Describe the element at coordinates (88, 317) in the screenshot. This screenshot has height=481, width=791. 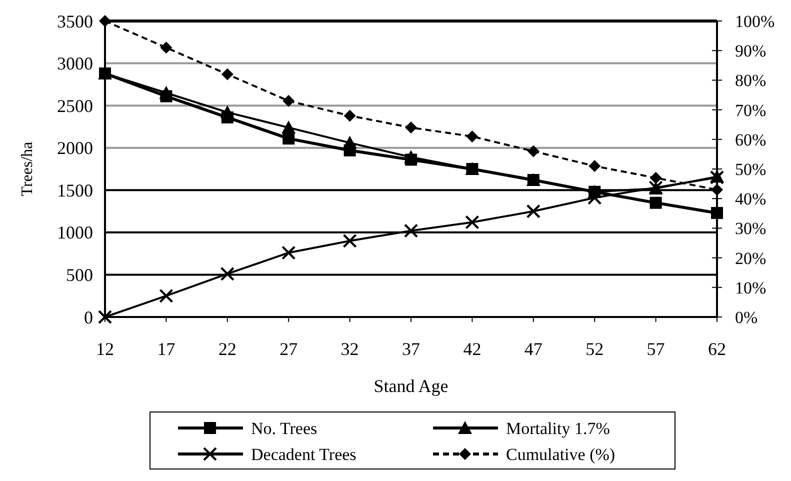
I see `y-tick-label: 0` at that location.